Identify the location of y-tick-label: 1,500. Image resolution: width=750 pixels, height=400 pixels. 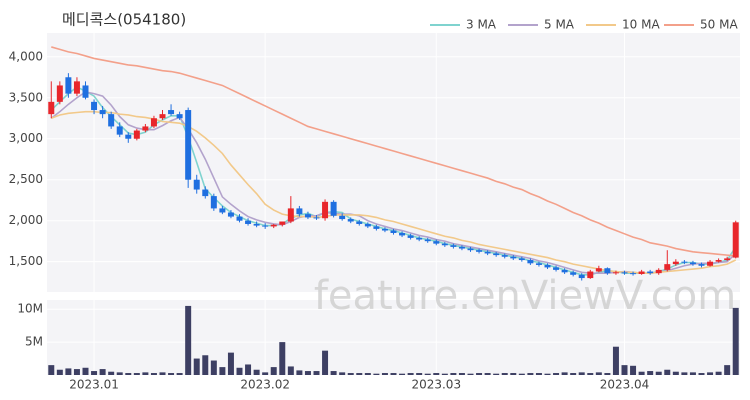
(26, 261).